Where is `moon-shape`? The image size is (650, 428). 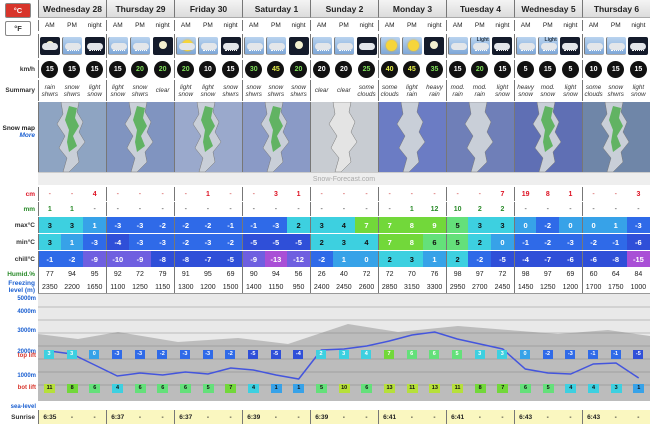
moon-shape is located at coordinates (162, 45).